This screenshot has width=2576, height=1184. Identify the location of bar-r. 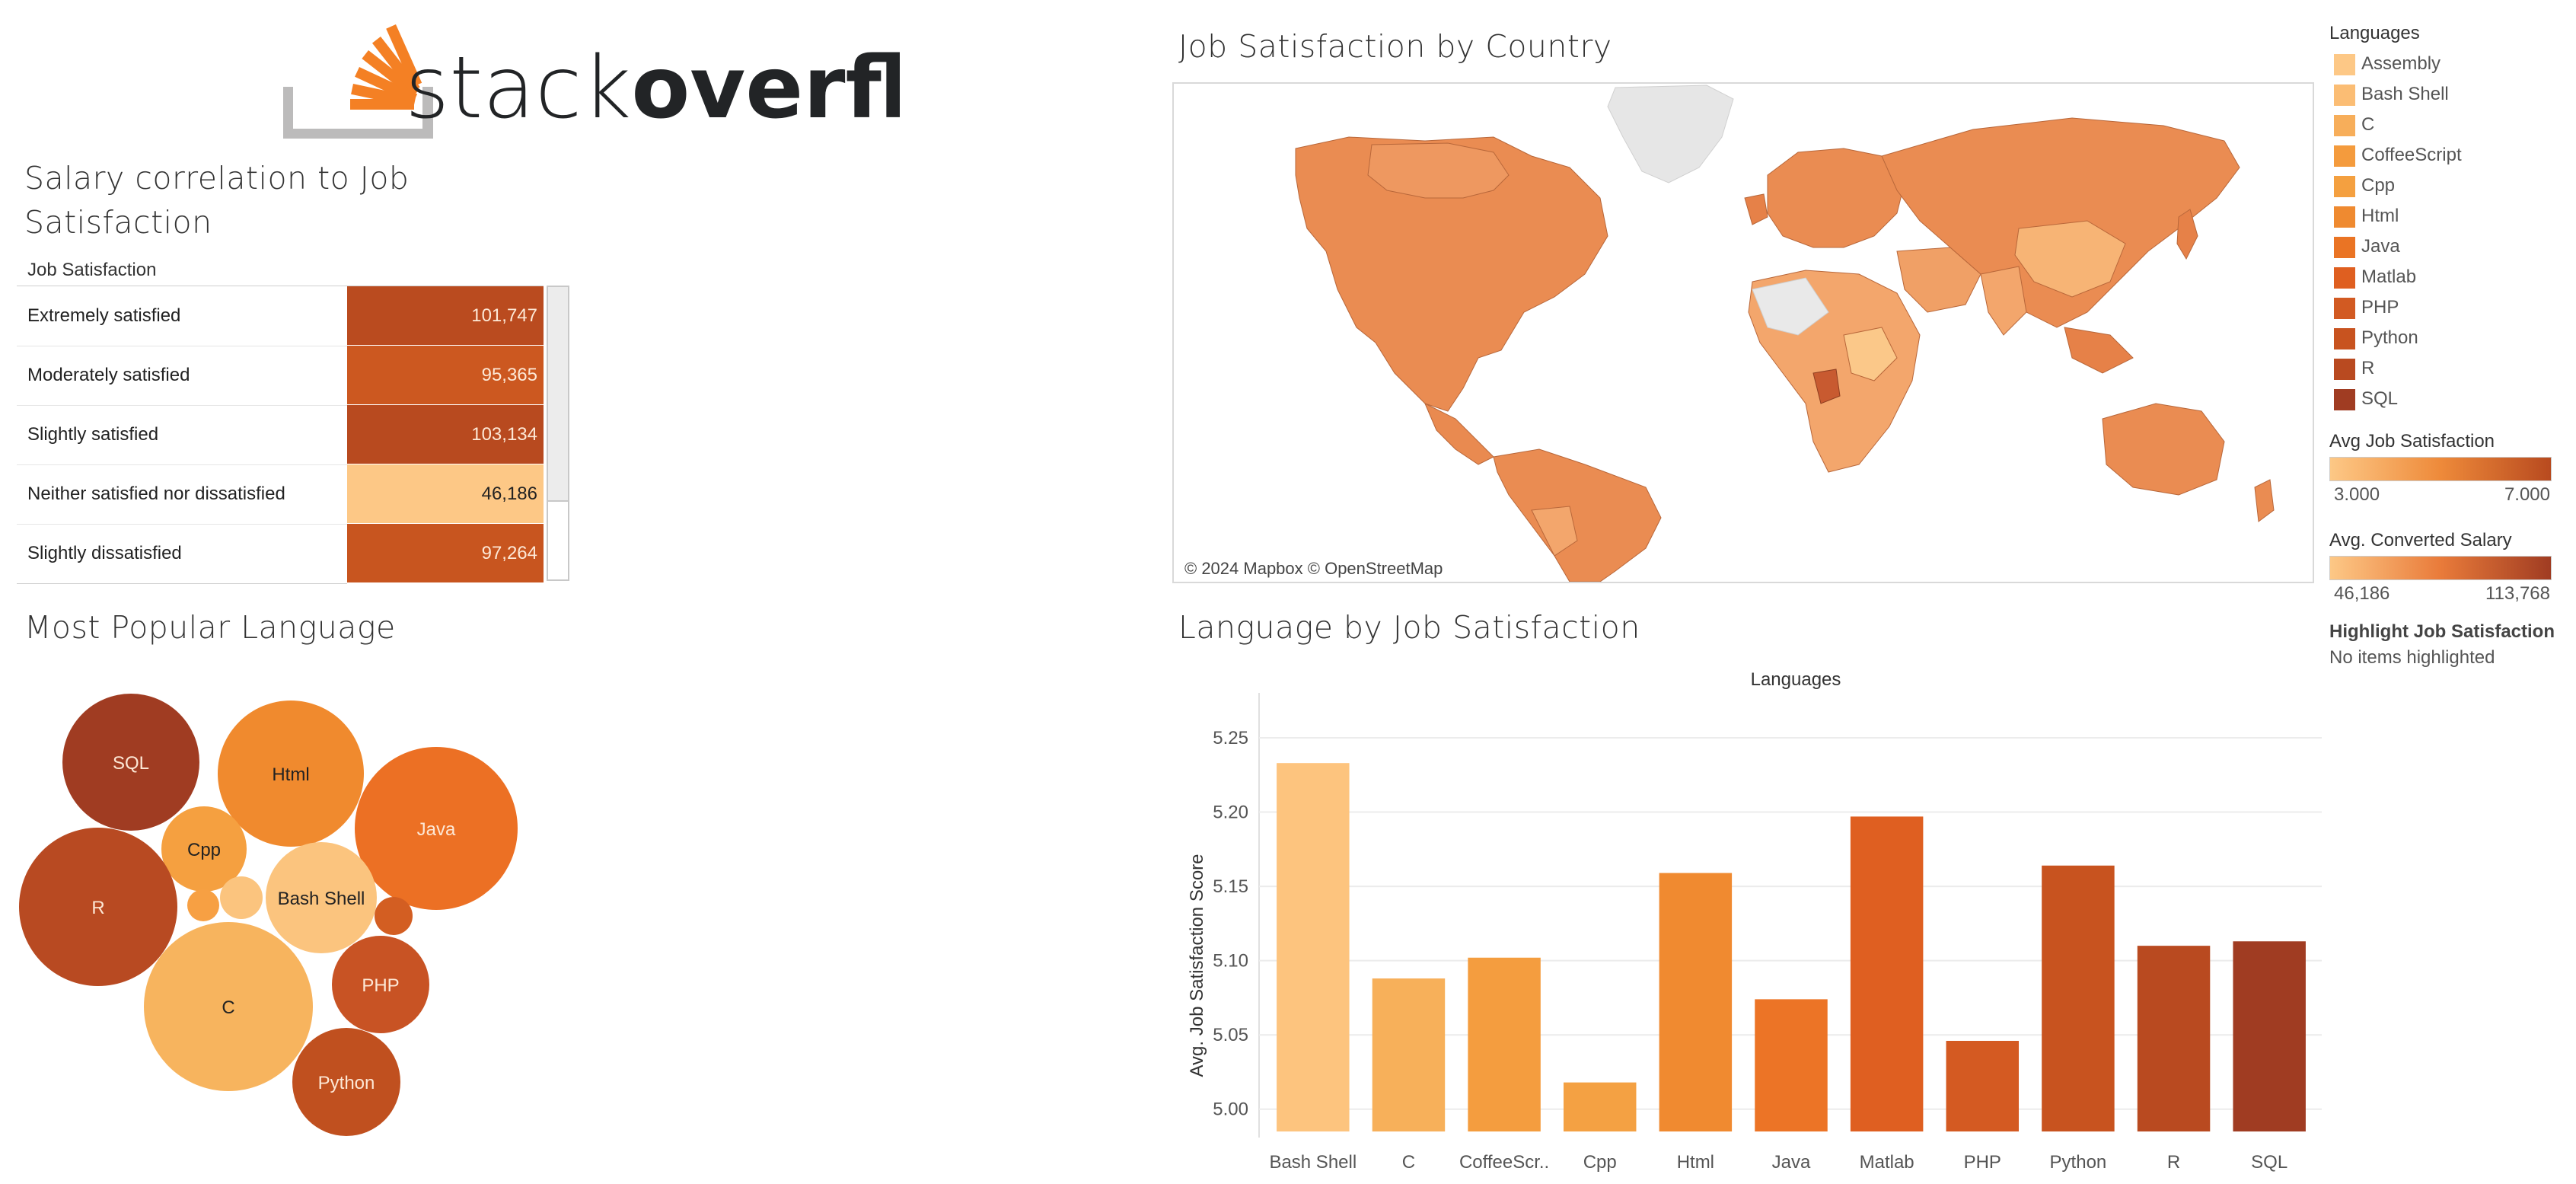
(2174, 1038).